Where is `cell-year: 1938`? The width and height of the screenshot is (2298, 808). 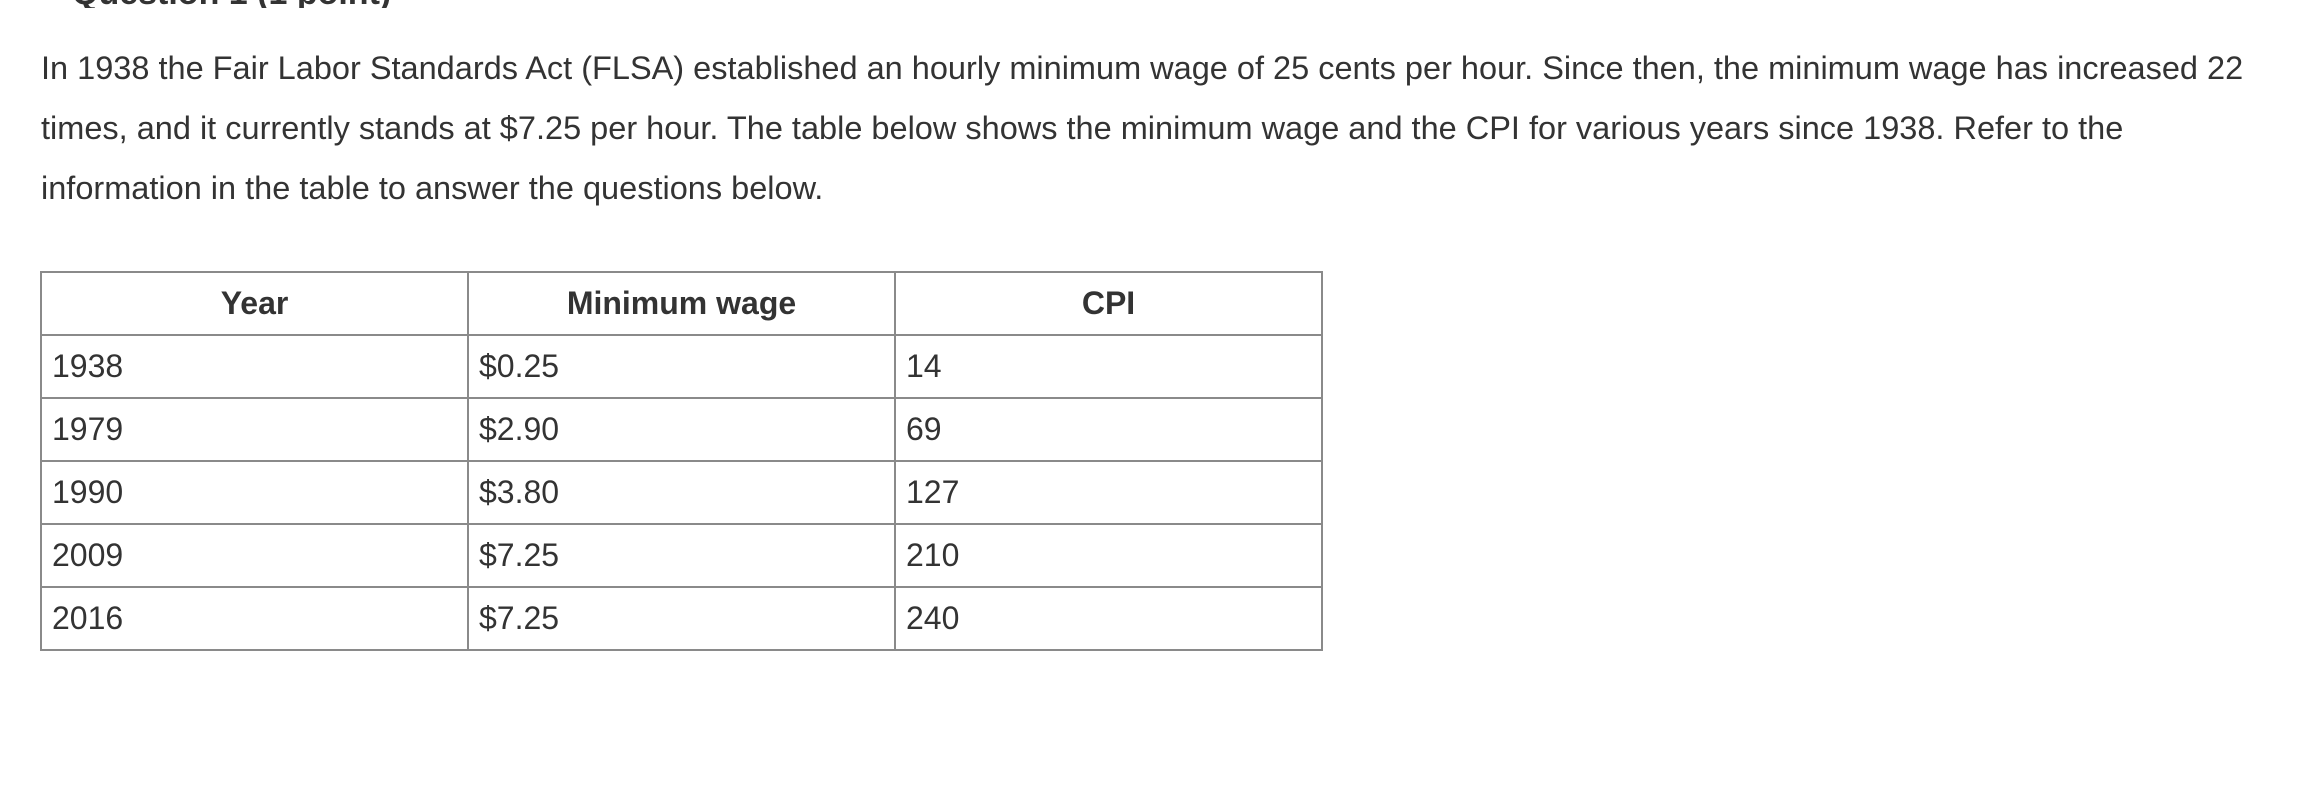 cell-year: 1938 is located at coordinates (254, 366).